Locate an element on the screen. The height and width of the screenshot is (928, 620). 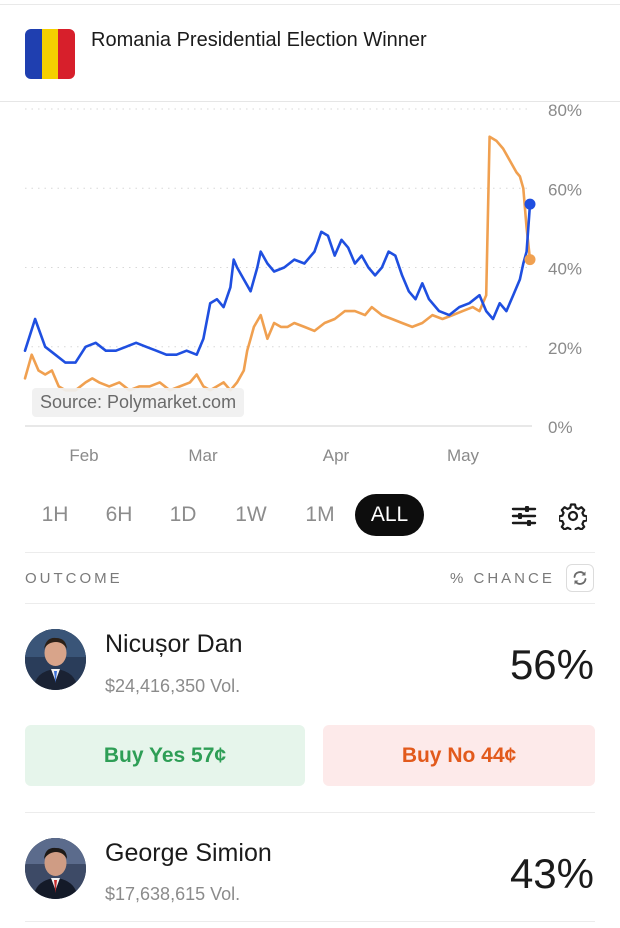
candidate-volume: $24,416,350 Vol. is located at coordinates (173, 686).